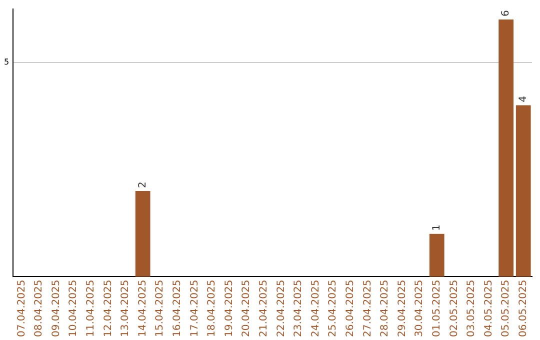 The width and height of the screenshot is (540, 340). Describe the element at coordinates (472, 309) in the screenshot. I see `x-tick-label: 03.05.2025` at that location.